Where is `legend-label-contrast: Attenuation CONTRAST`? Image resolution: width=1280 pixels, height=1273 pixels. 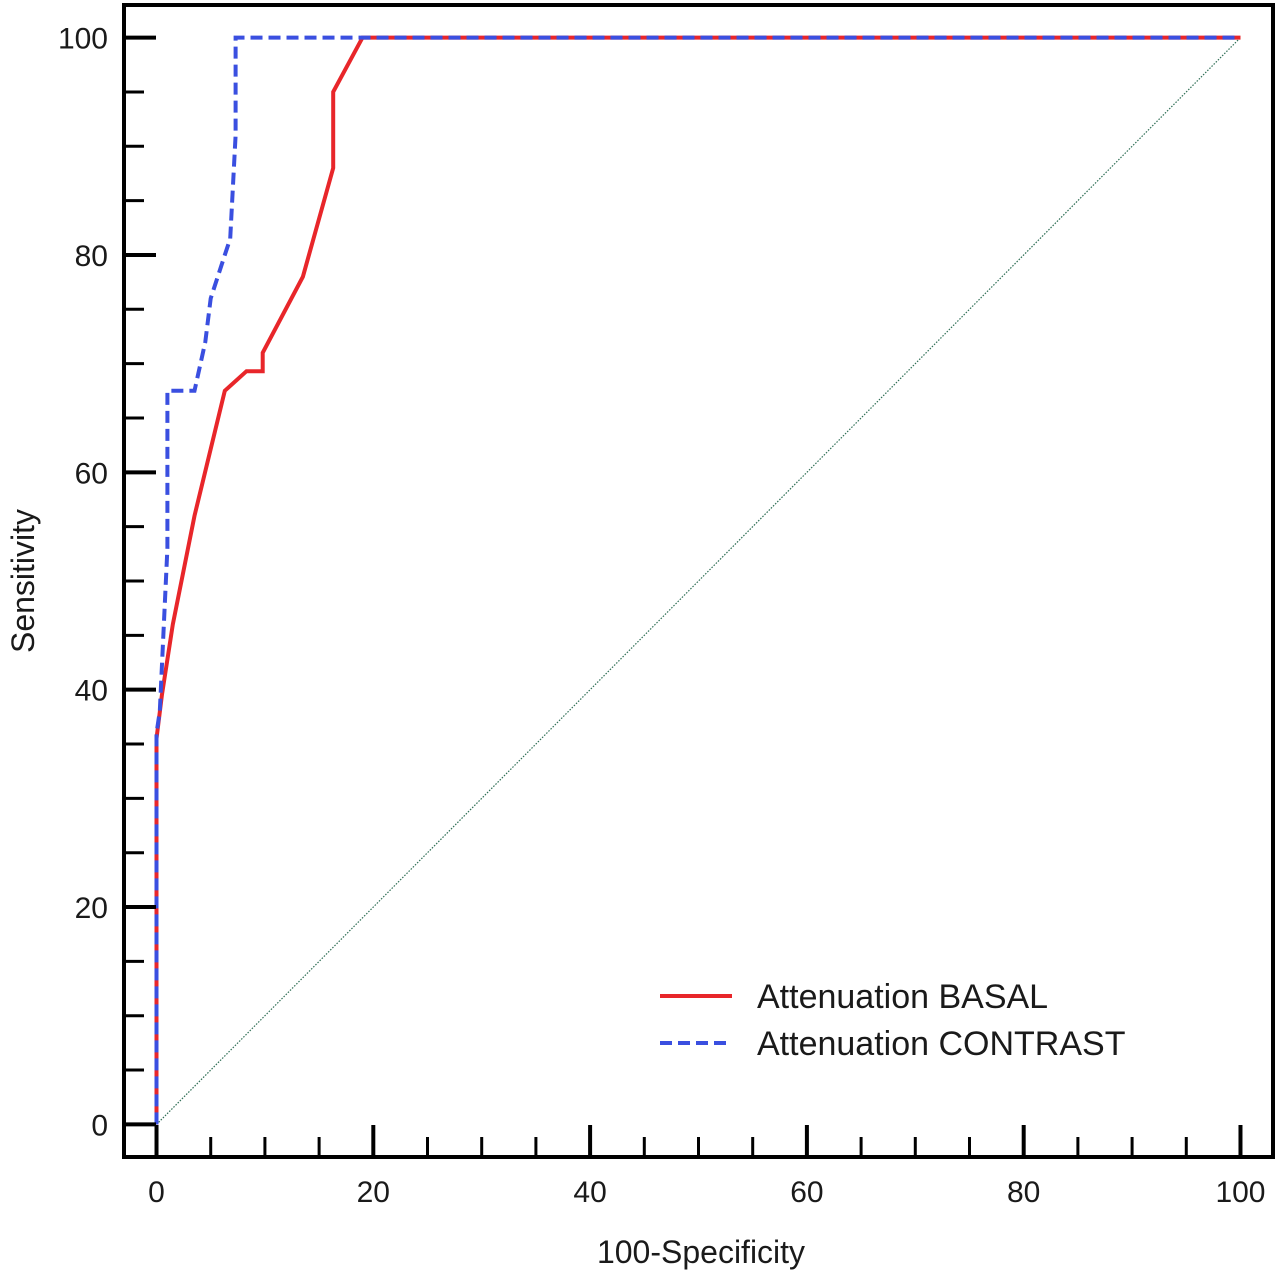 legend-label-contrast: Attenuation CONTRAST is located at coordinates (941, 1044).